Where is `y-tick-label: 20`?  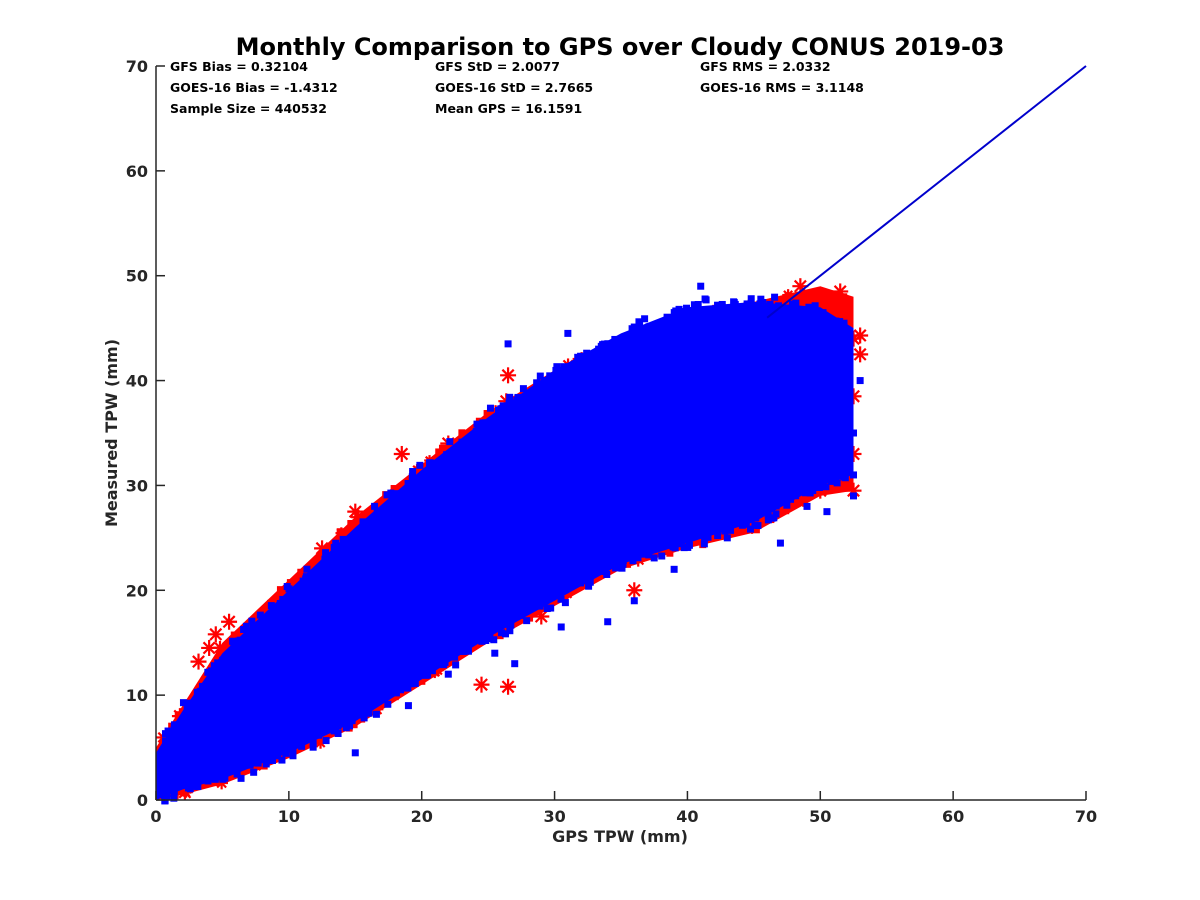 y-tick-label: 20 is located at coordinates (137, 590).